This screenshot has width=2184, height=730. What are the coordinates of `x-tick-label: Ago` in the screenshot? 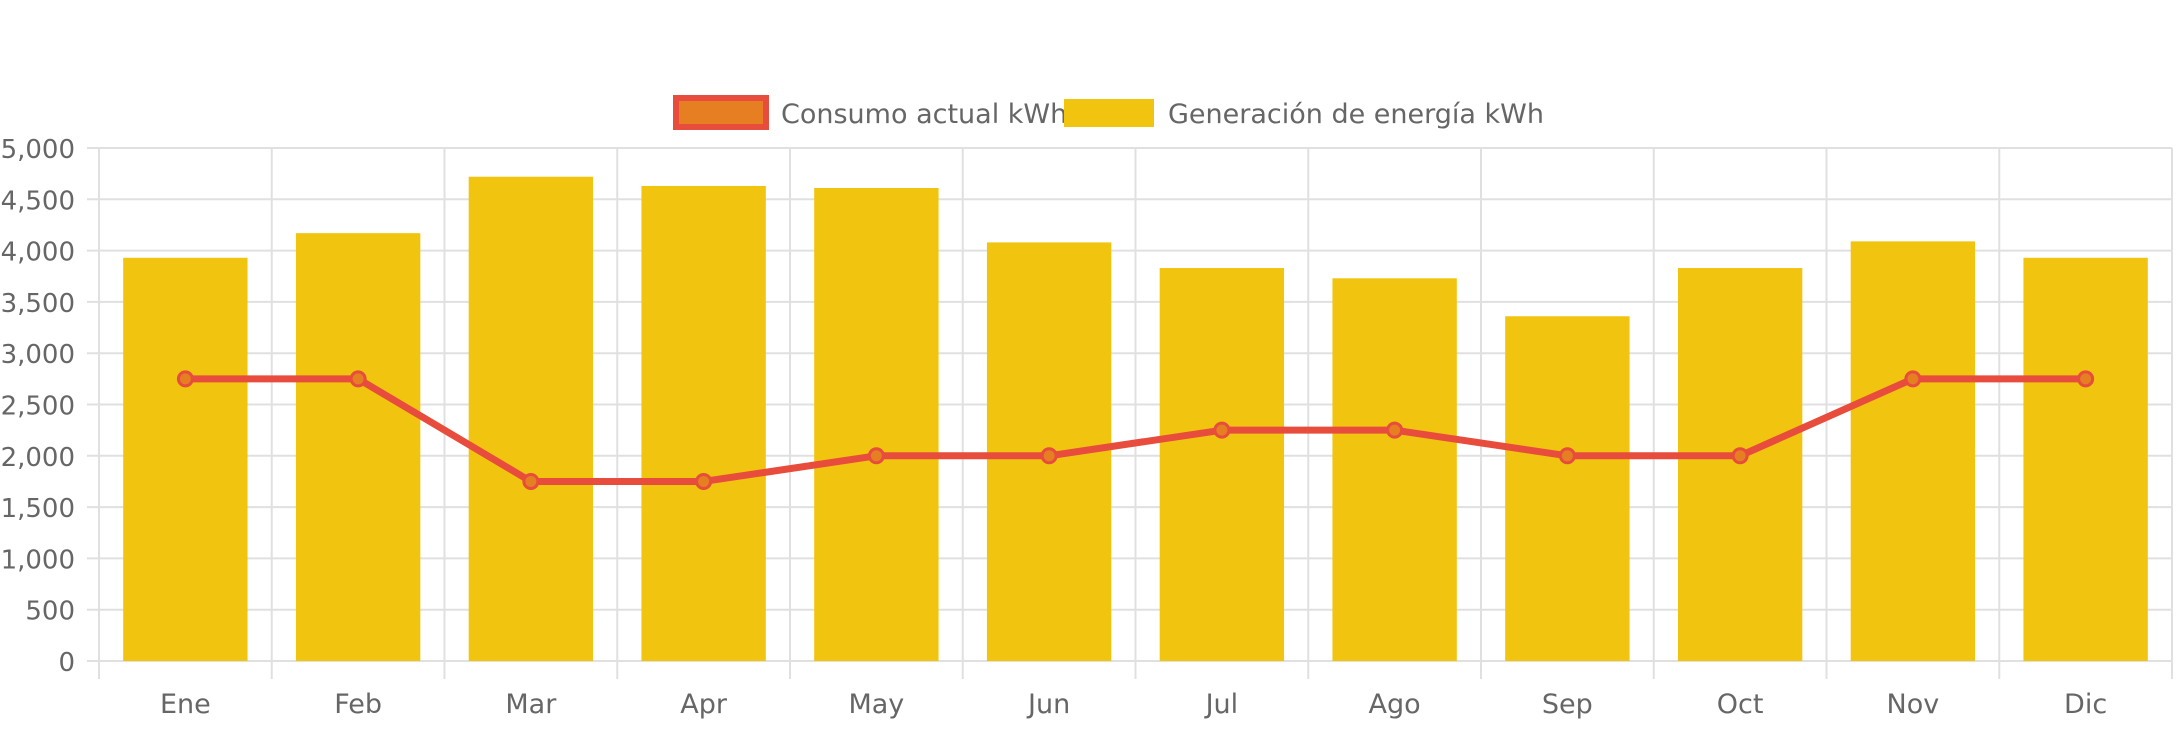 It's located at (1395, 704).